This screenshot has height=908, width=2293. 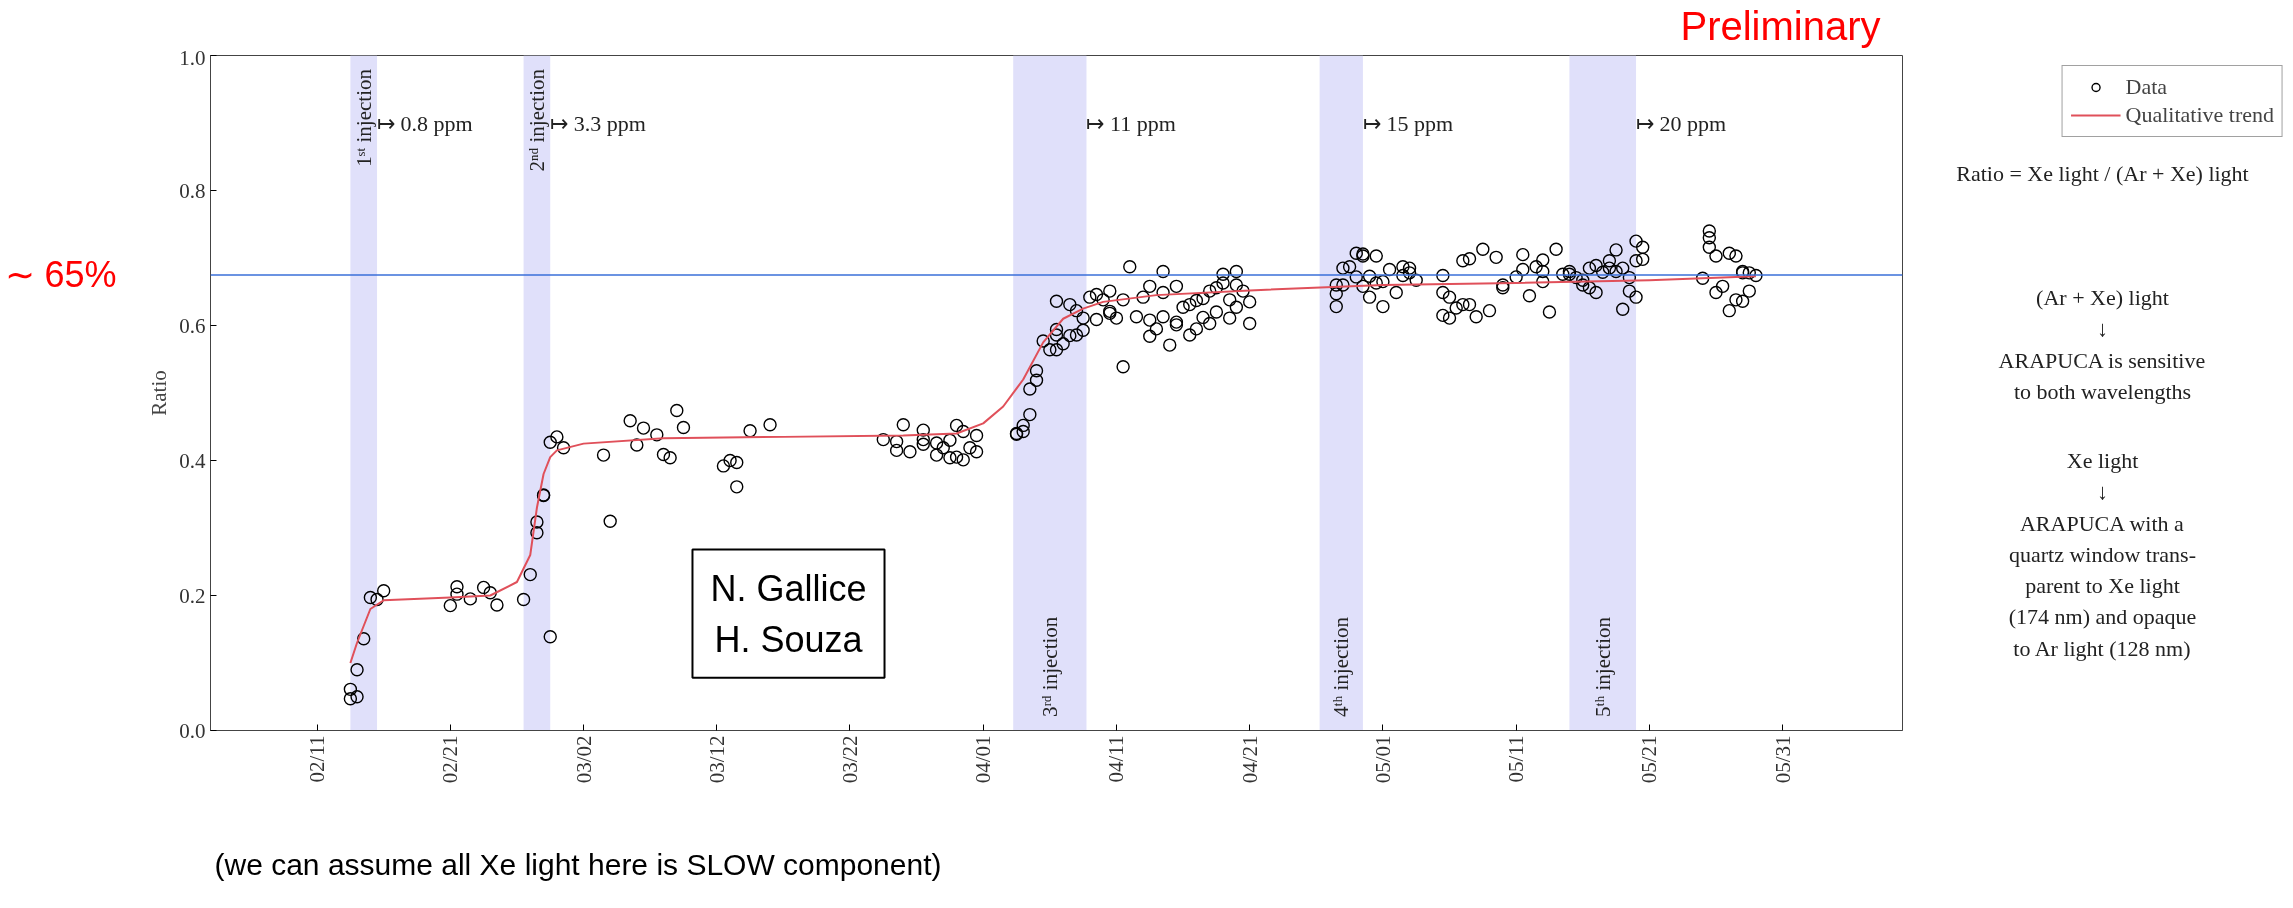 I want to click on x-tick-label: 05/21, so click(x=1649, y=759).